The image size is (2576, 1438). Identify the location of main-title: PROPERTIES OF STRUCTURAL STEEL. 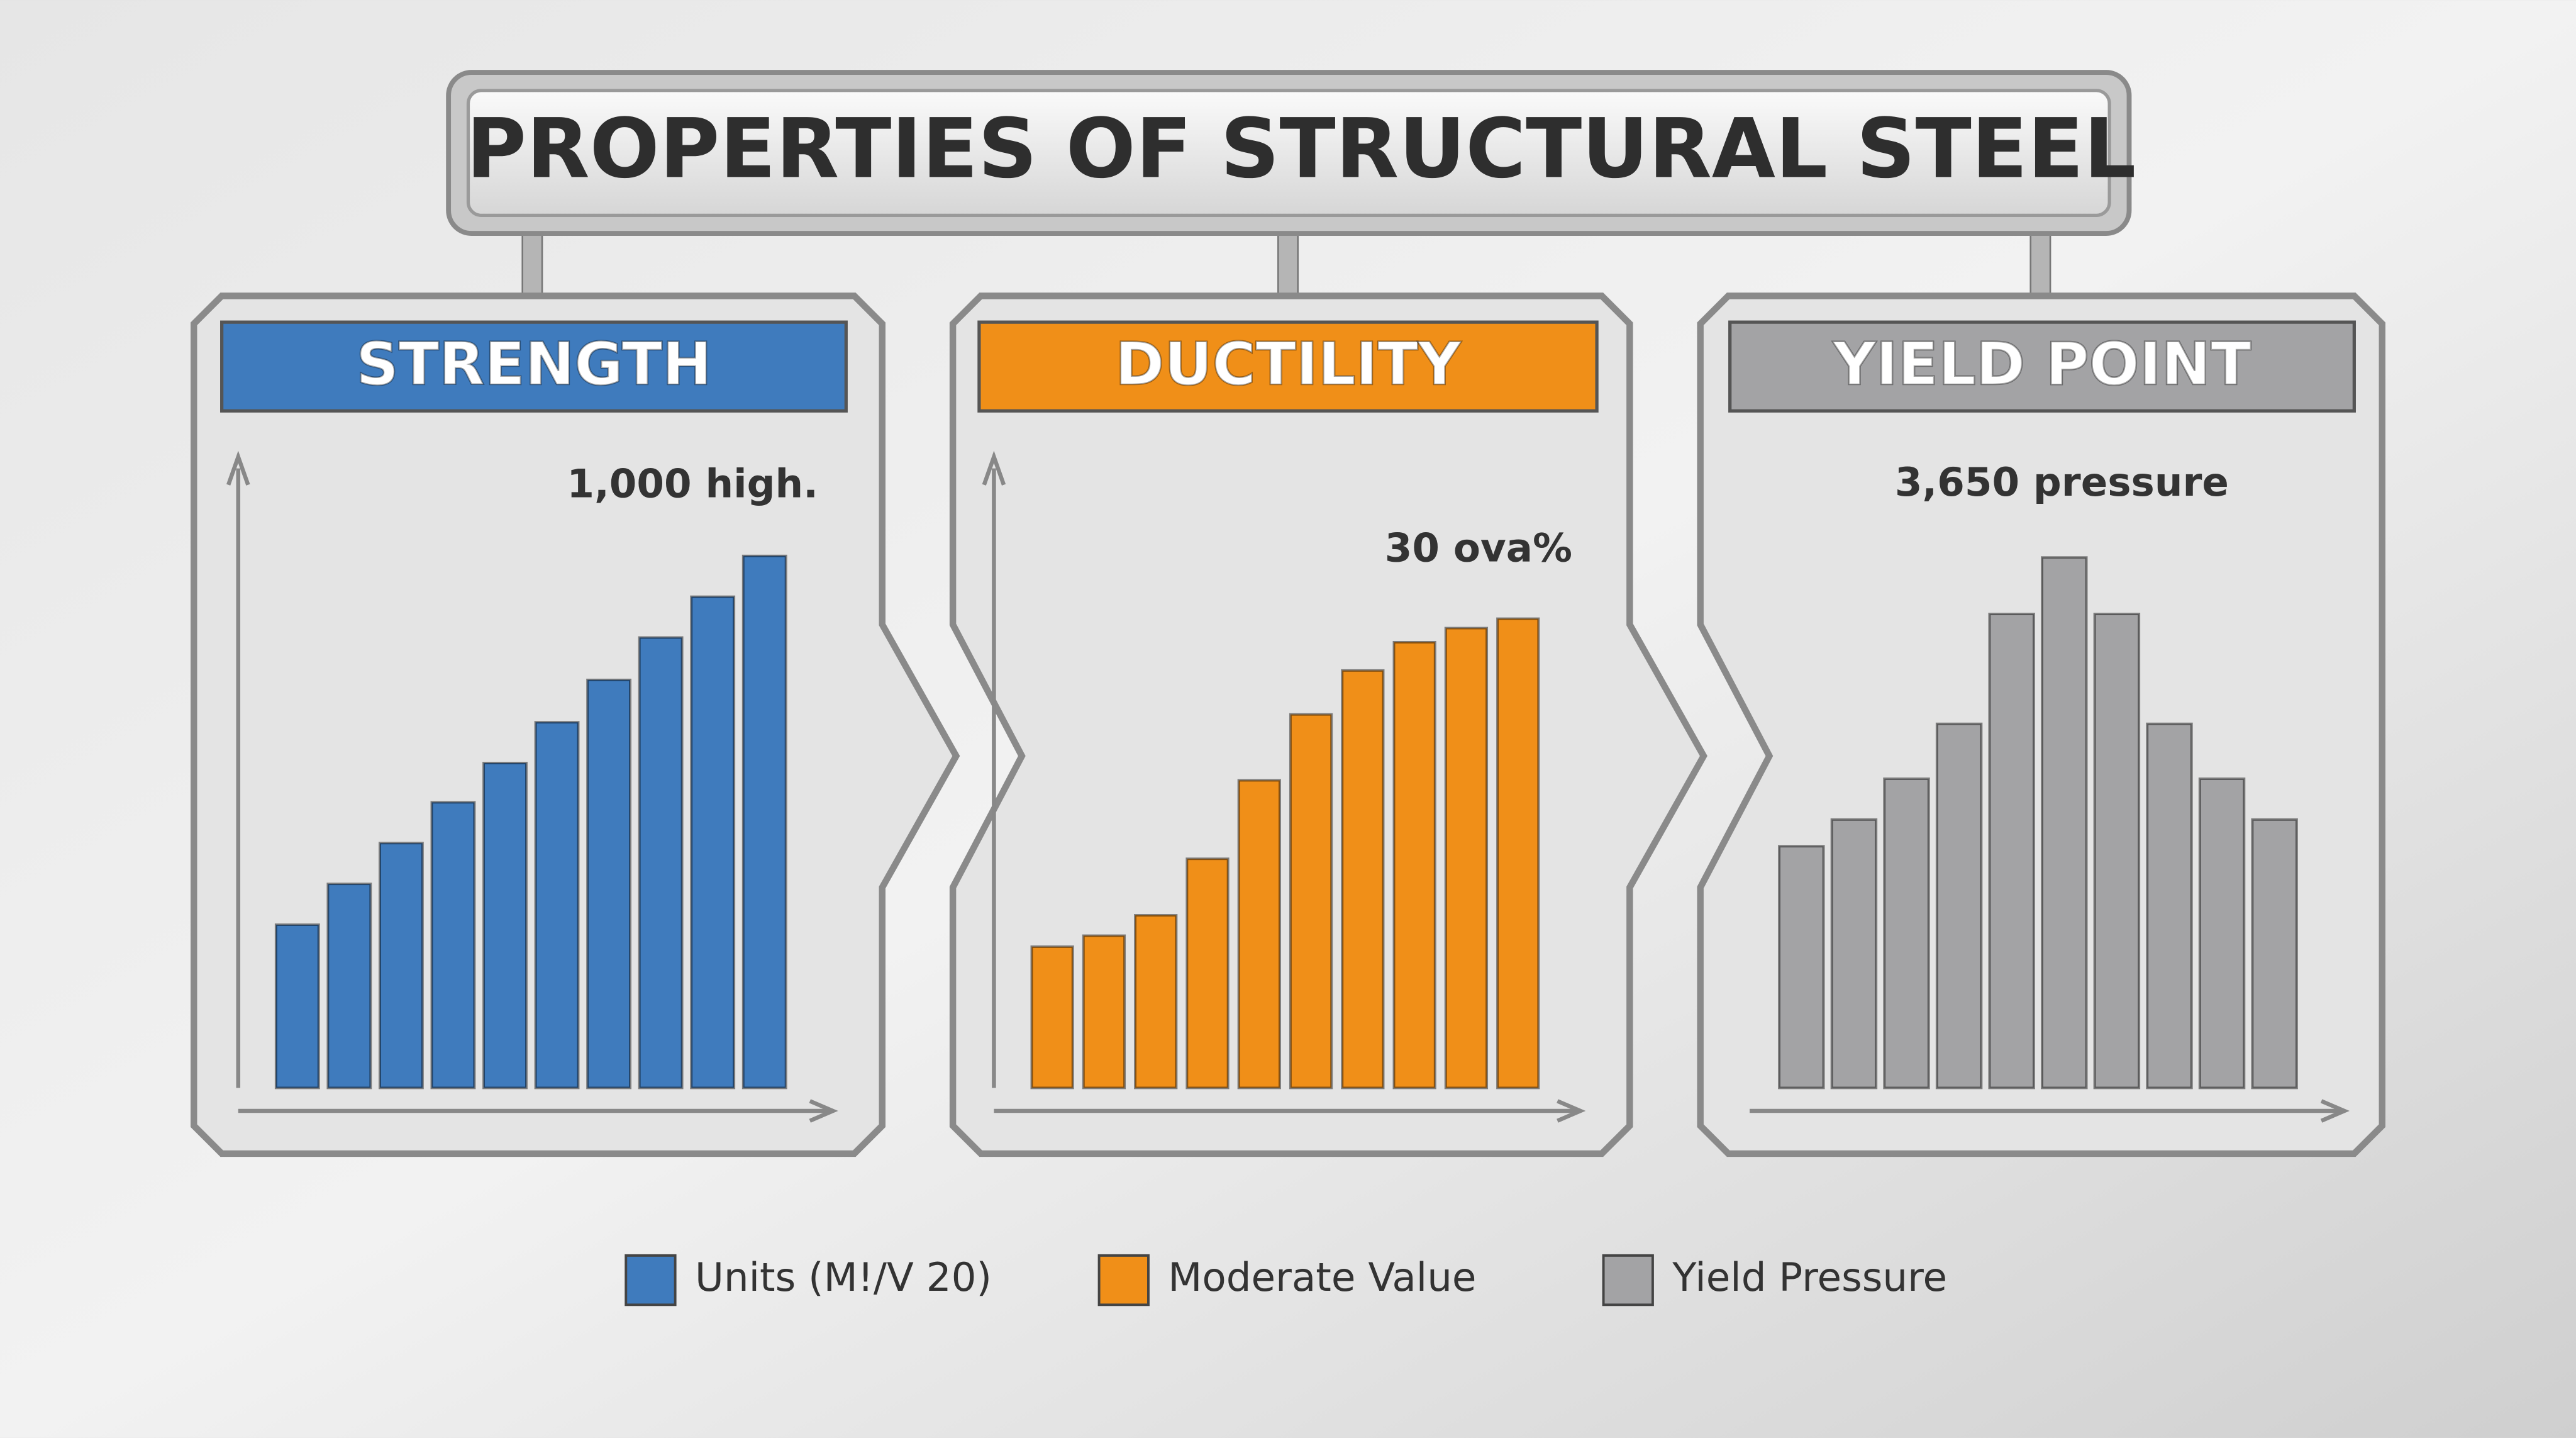
(1301, 148).